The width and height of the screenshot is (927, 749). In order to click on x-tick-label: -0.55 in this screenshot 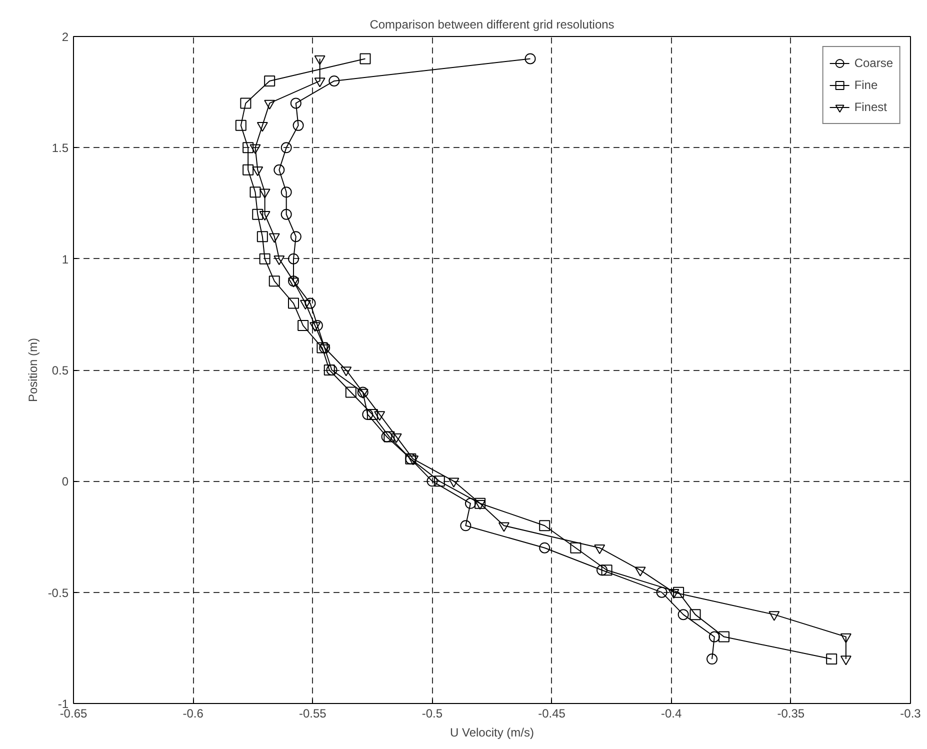, I will do `click(312, 713)`.